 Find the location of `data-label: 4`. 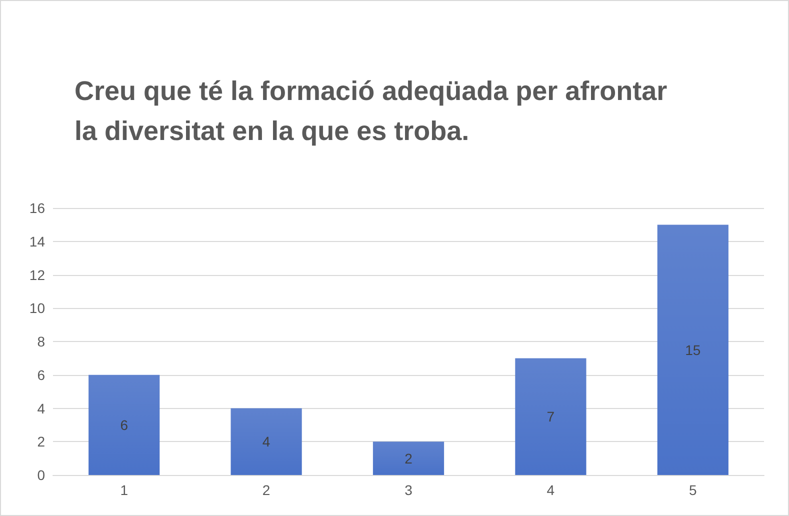

data-label: 4 is located at coordinates (266, 442).